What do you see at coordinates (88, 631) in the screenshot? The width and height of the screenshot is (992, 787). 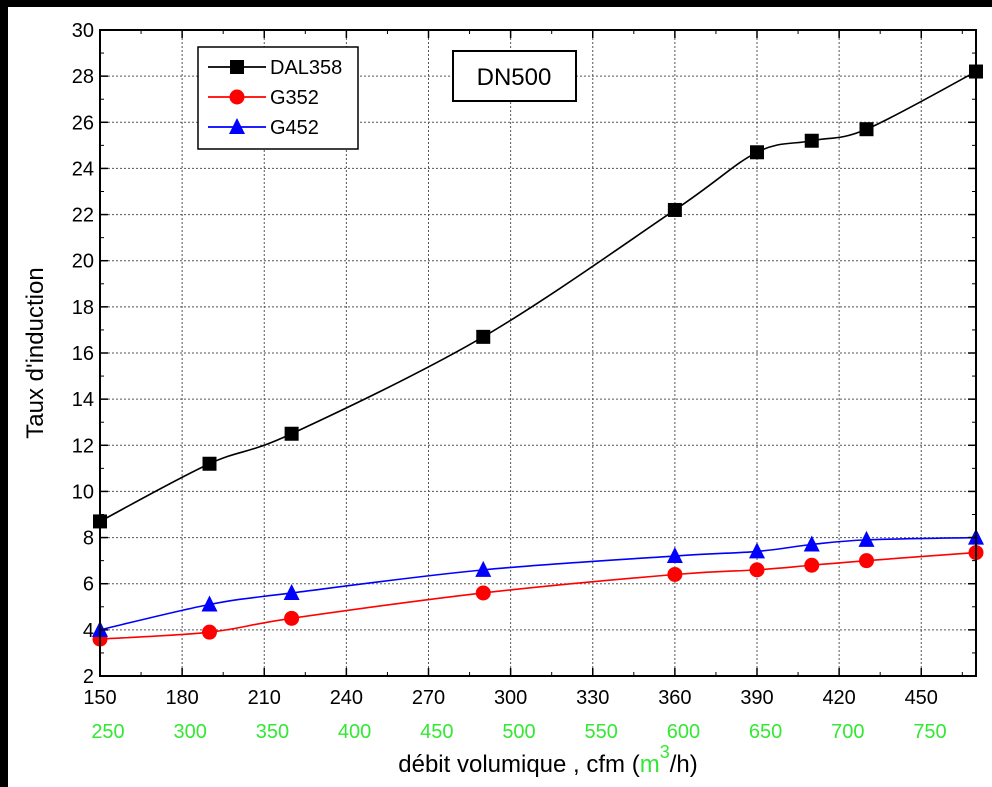 I see `y-tick-label: 4` at bounding box center [88, 631].